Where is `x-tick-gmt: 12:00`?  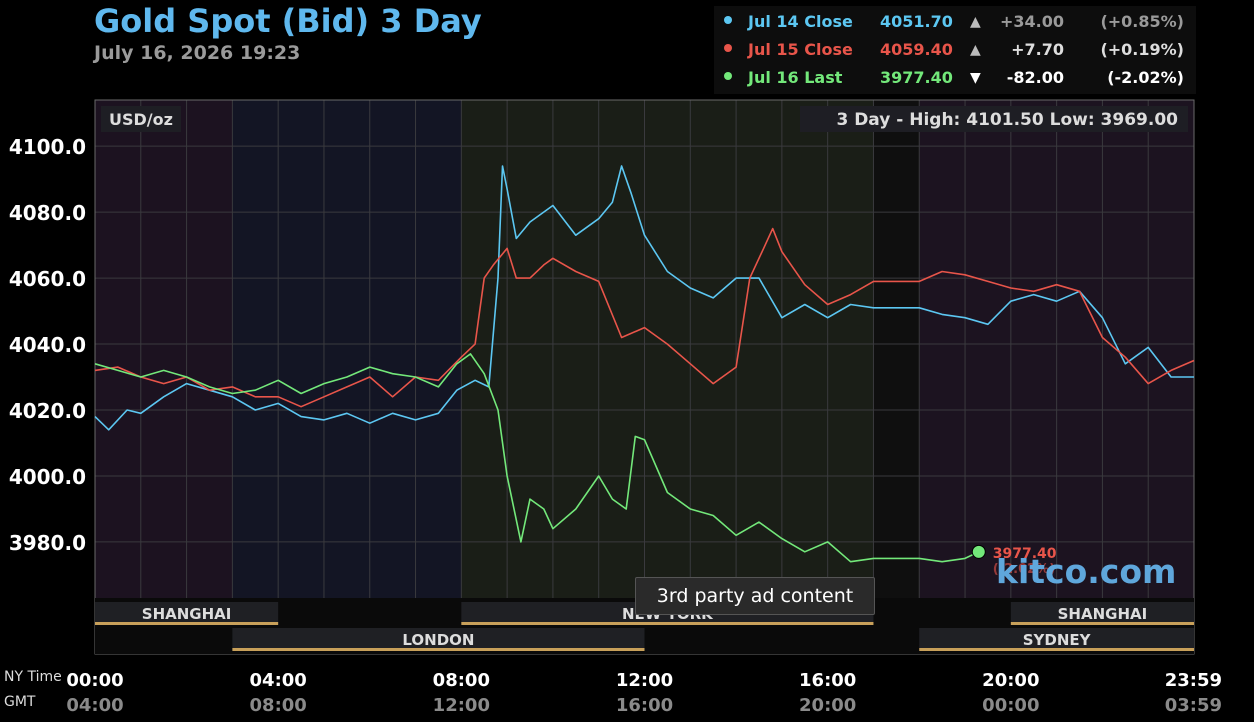 x-tick-gmt: 12:00 is located at coordinates (461, 705).